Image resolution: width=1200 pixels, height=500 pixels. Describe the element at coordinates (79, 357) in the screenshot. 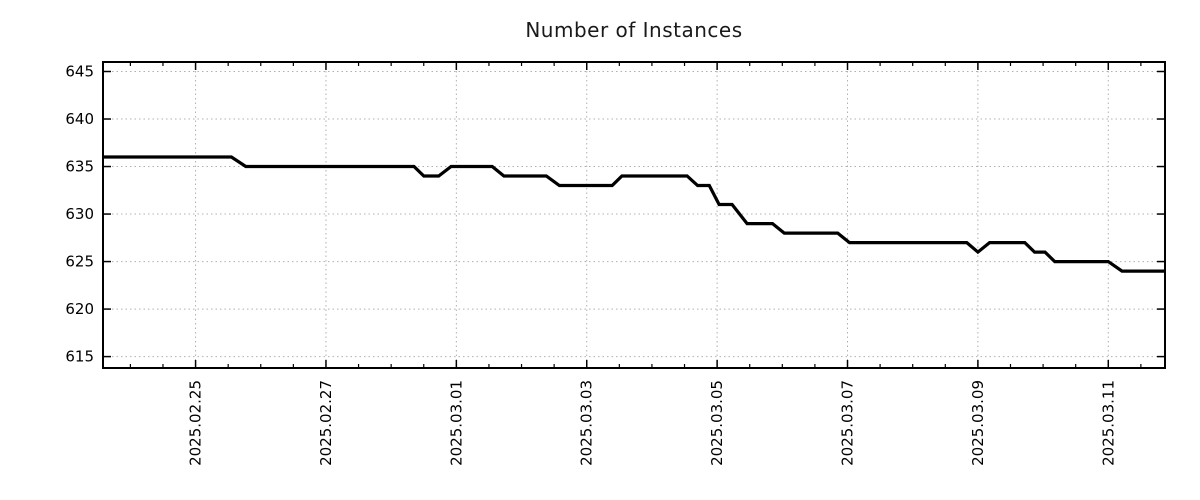

I see `y-tick-label: 615` at that location.